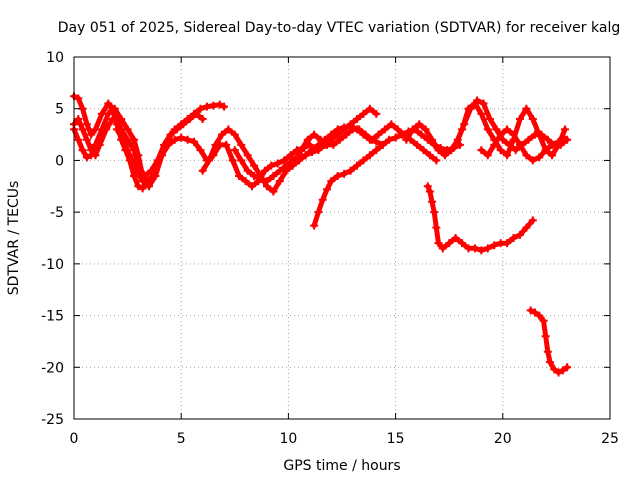 This screenshot has width=640, height=480. Describe the element at coordinates (74, 439) in the screenshot. I see `x-tick-label: 0` at that location.